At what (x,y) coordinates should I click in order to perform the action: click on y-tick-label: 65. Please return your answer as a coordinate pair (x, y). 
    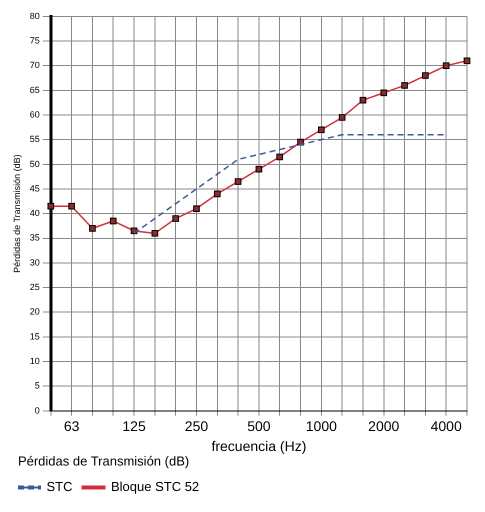
    Looking at the image, I should click on (35, 89).